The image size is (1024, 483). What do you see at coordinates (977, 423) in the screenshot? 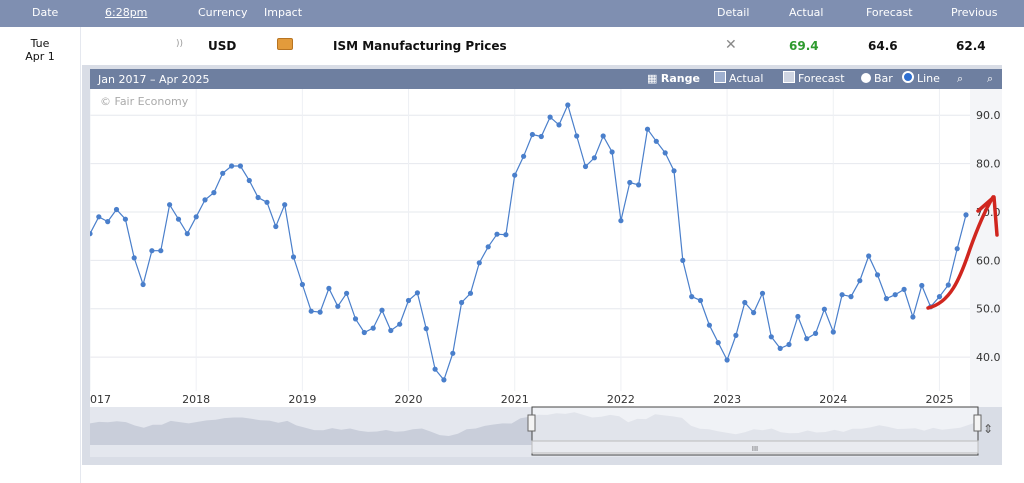
I see `navigator-right-handle` at bounding box center [977, 423].